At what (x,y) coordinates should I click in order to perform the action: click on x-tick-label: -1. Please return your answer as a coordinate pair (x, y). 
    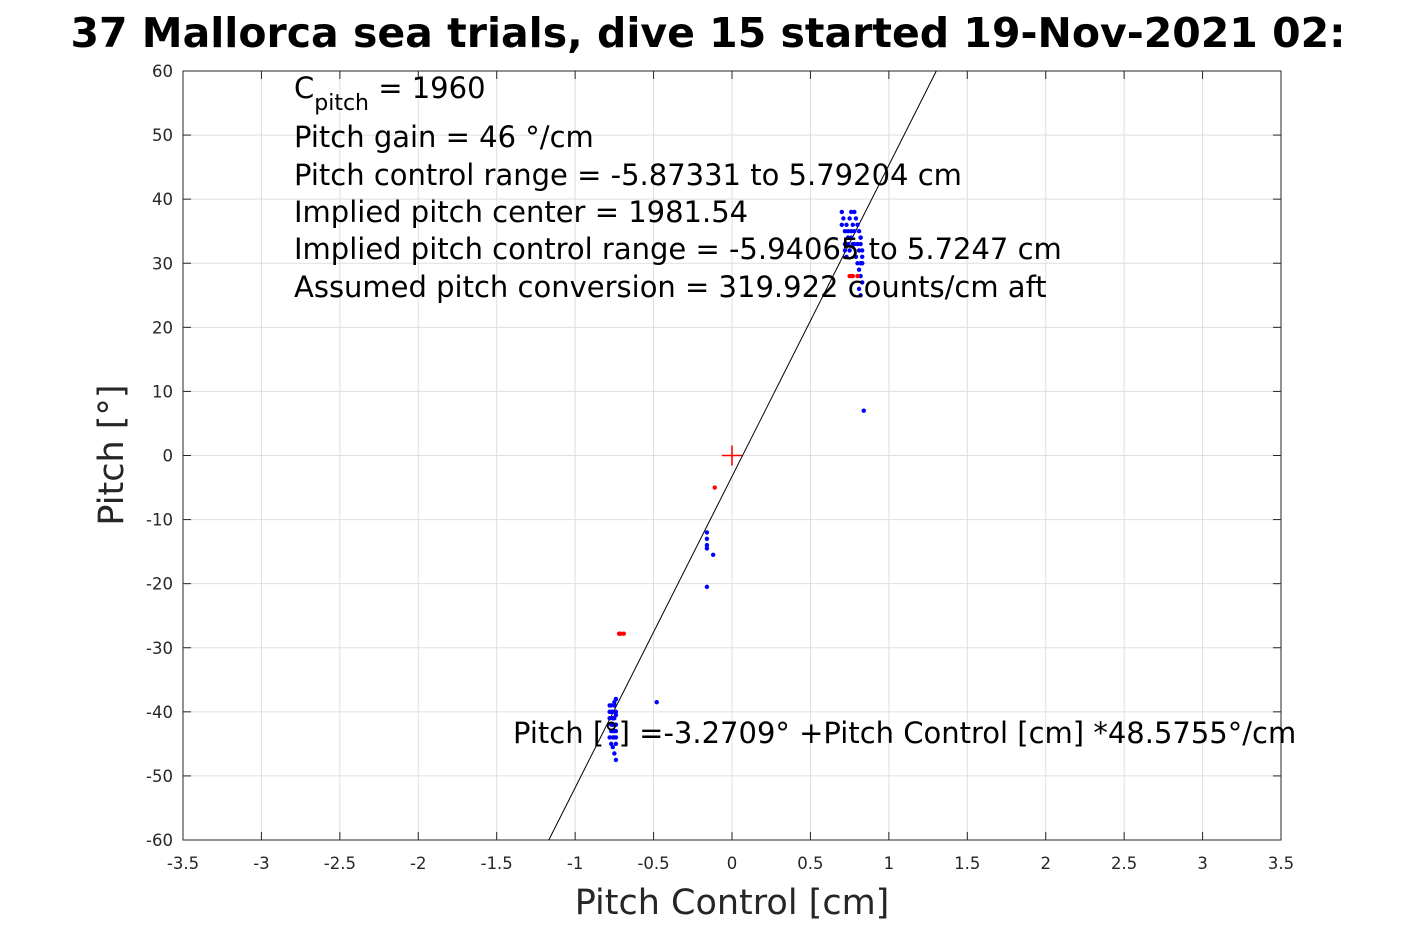
    Looking at the image, I should click on (575, 863).